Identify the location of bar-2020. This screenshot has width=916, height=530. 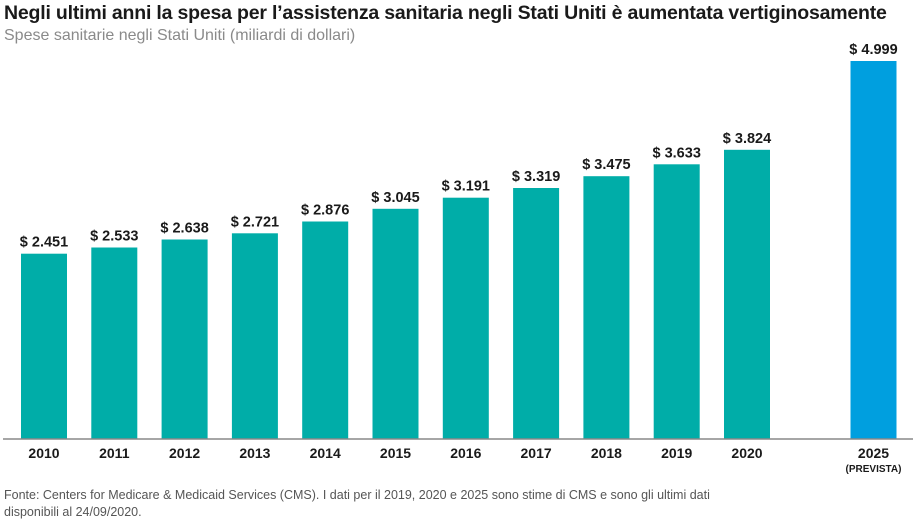
(747, 294).